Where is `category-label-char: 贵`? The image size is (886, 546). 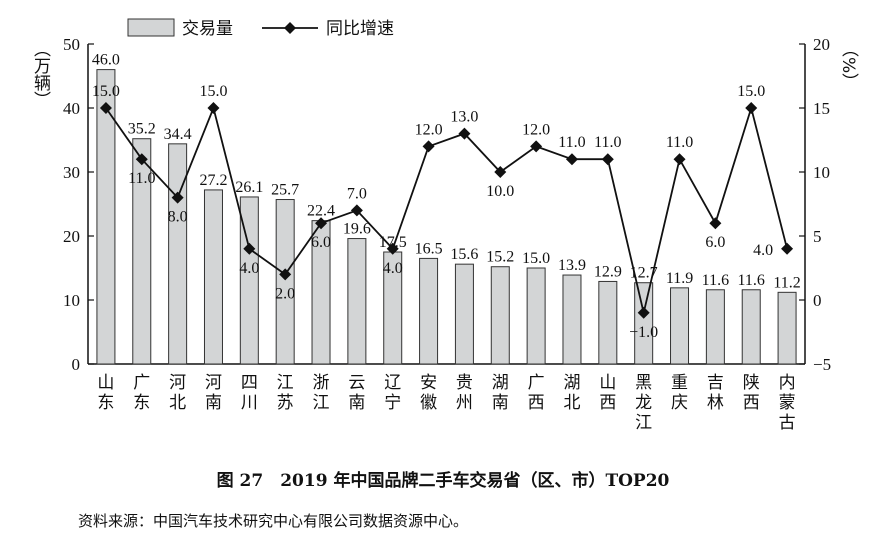
category-label-char: 贵 is located at coordinates (464, 382).